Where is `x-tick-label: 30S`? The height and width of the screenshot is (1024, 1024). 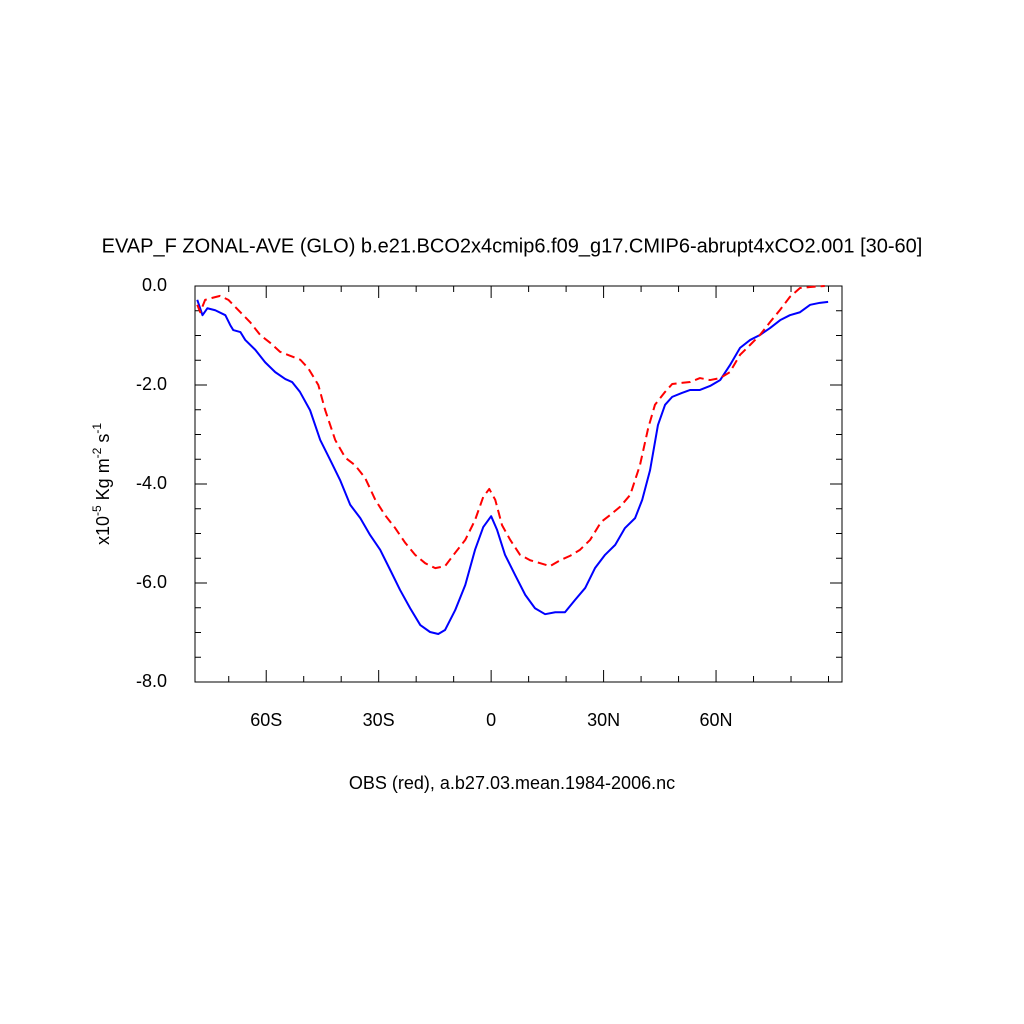
x-tick-label: 30S is located at coordinates (379, 720).